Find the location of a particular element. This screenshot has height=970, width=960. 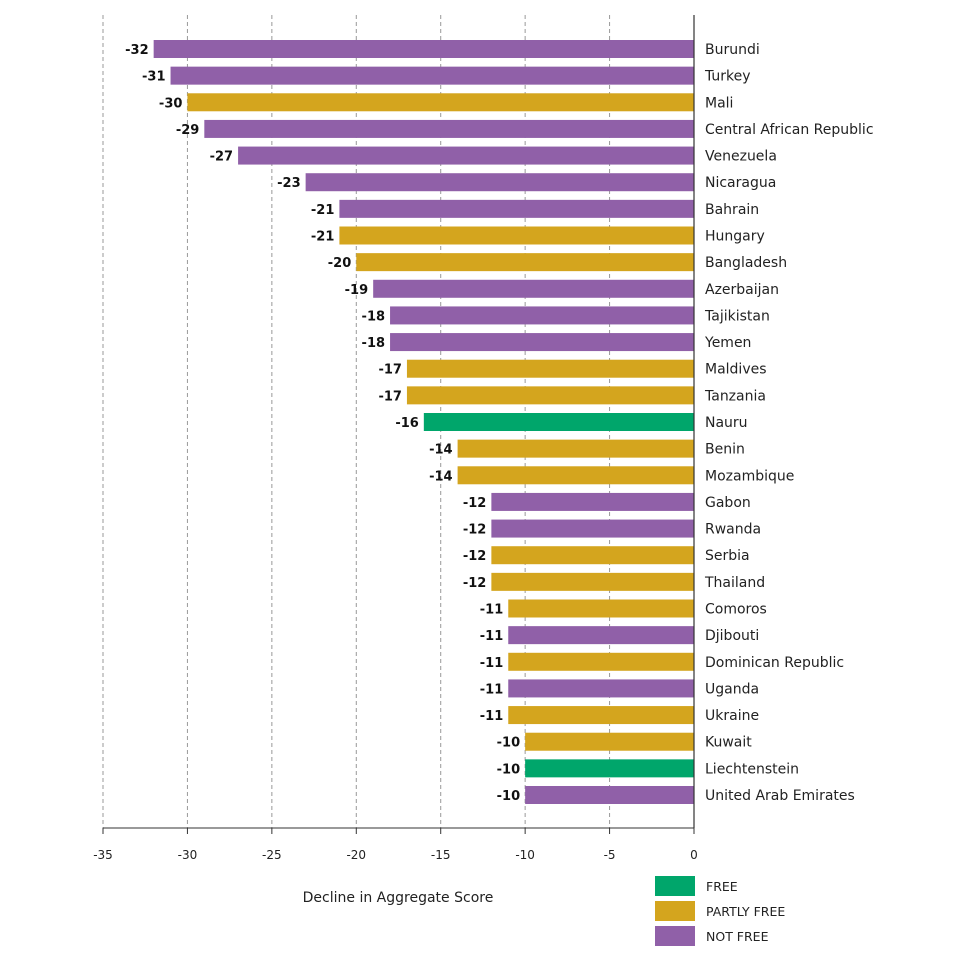

legend: FREE PARTLY FREE NOT FREE is located at coordinates (720, 911).